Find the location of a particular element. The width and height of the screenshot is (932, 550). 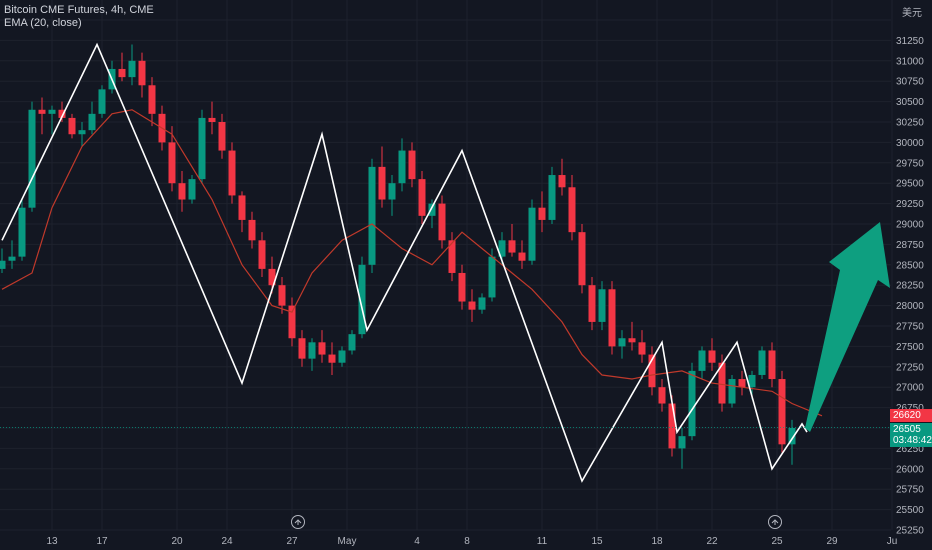

y-tick-label-11: 28000 is located at coordinates (910, 306).